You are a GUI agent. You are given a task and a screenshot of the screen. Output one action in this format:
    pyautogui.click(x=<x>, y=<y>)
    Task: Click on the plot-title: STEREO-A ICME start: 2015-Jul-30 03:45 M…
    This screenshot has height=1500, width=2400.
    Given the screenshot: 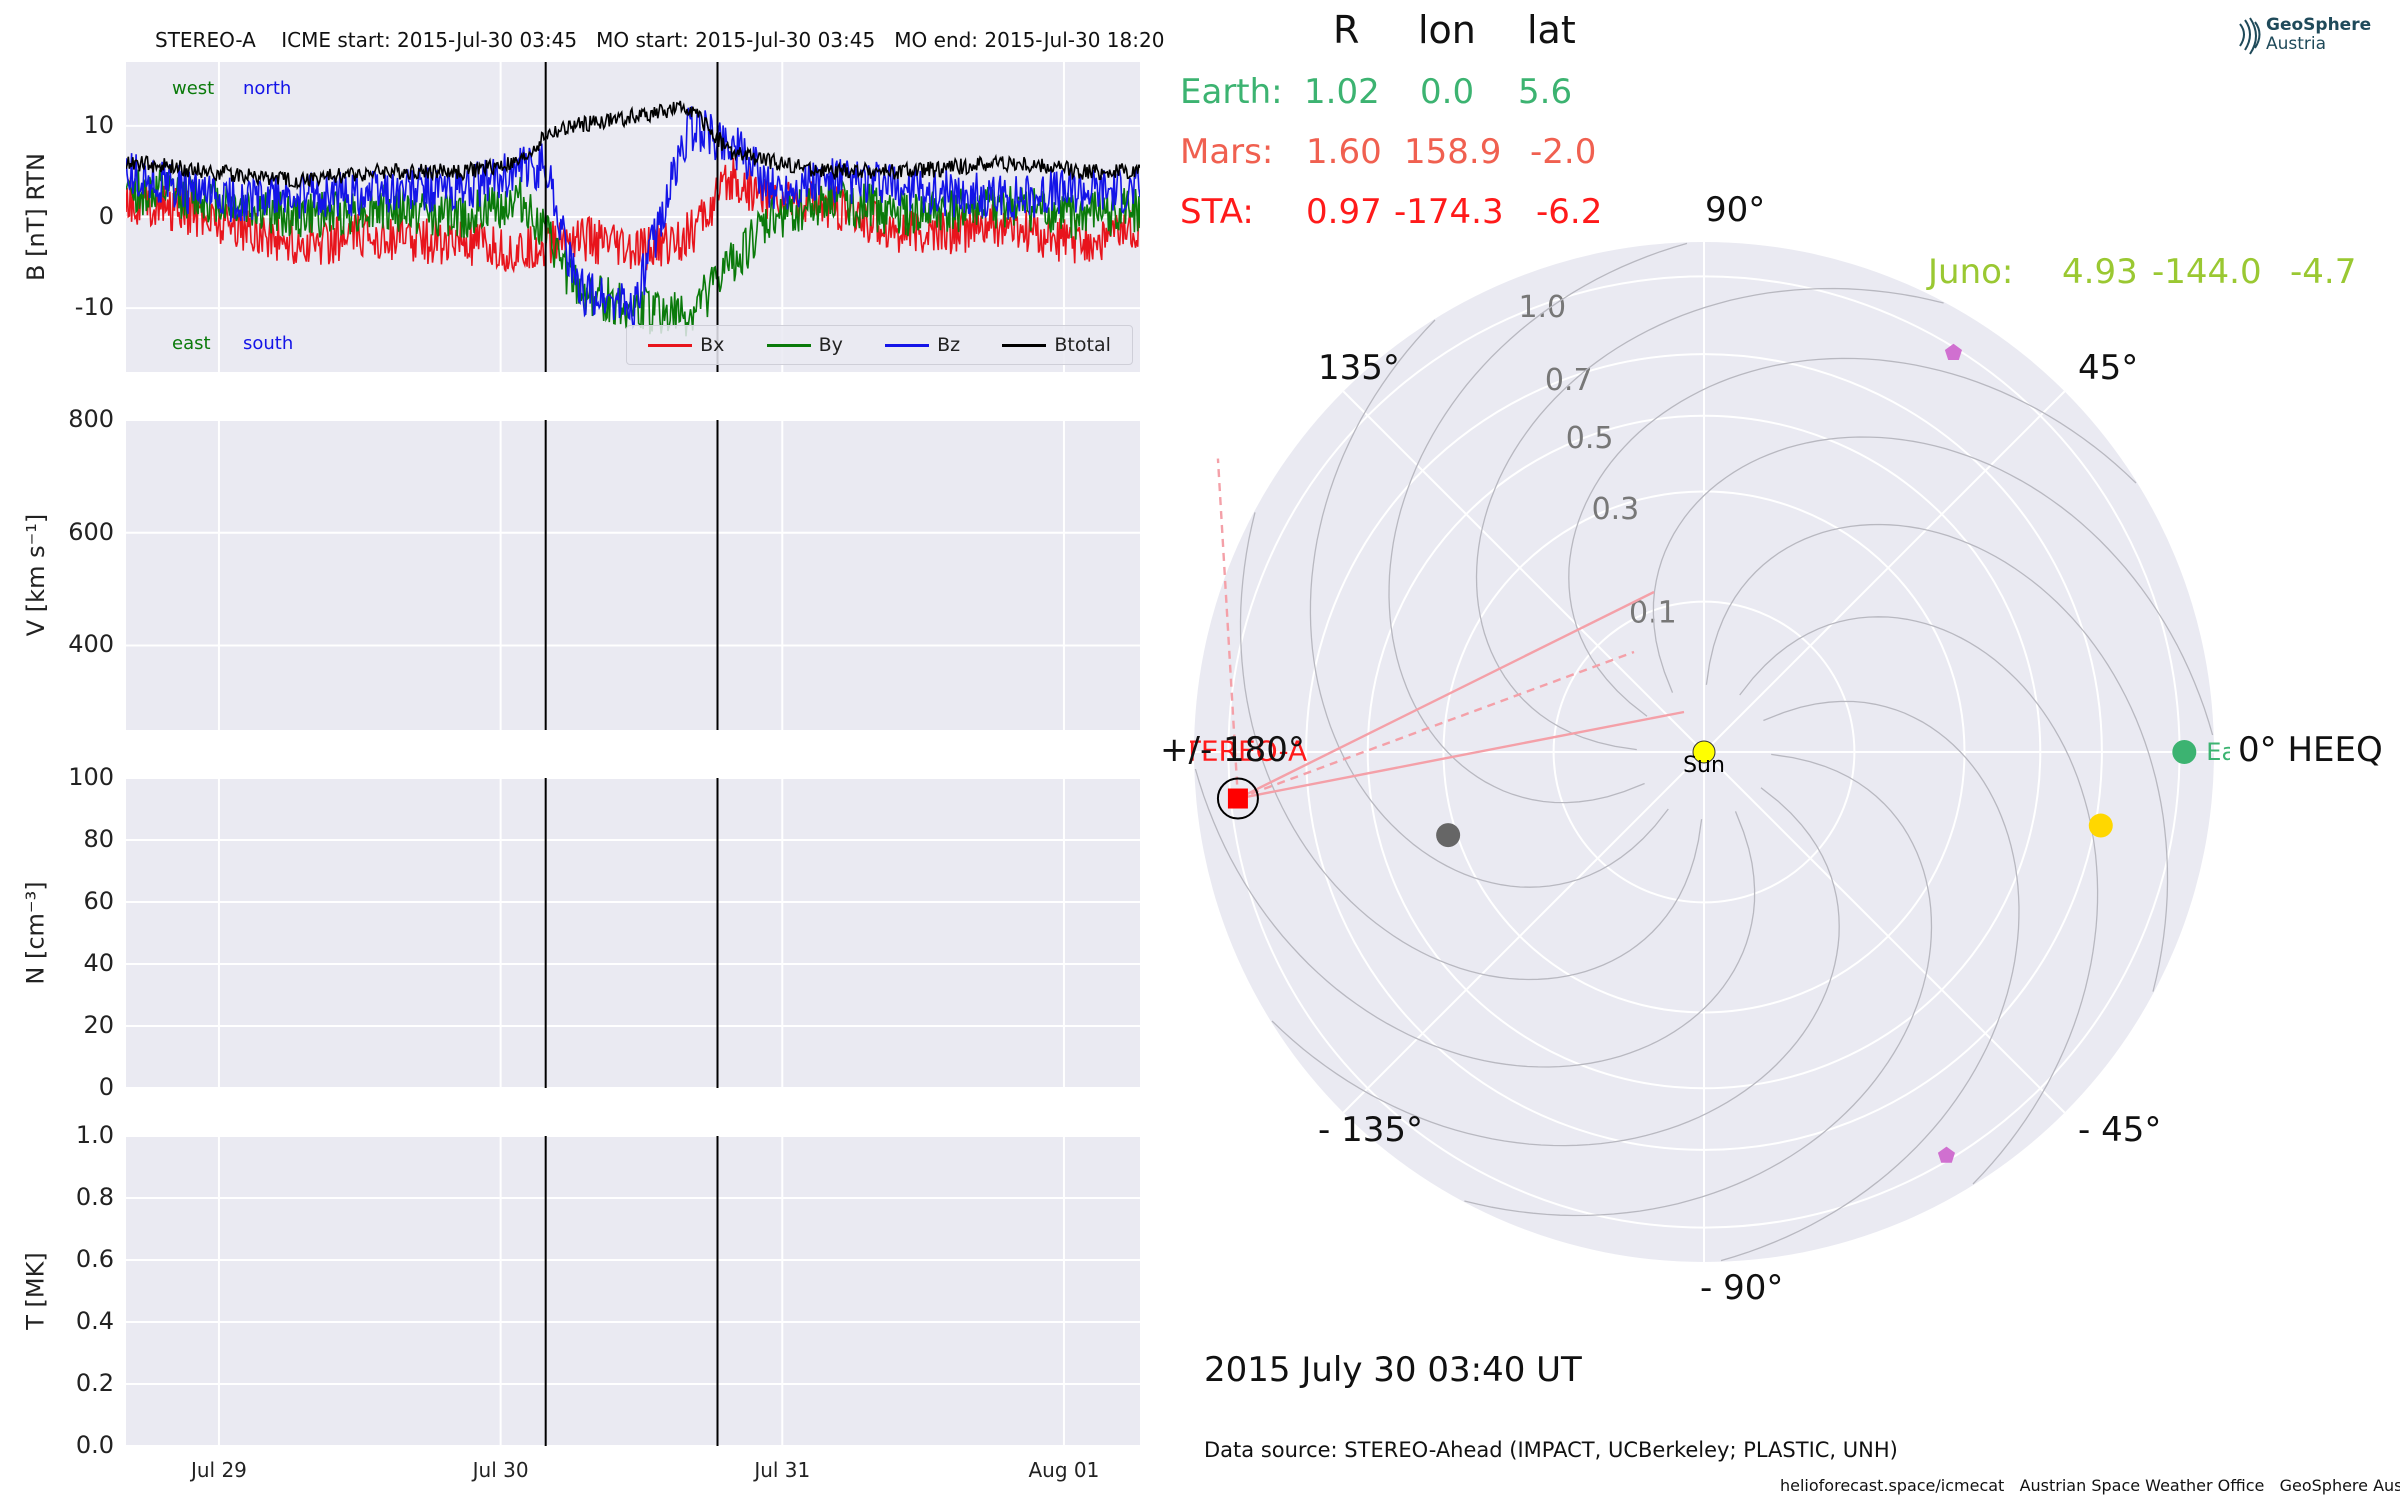 What is the action you would take?
    pyautogui.click(x=660, y=40)
    